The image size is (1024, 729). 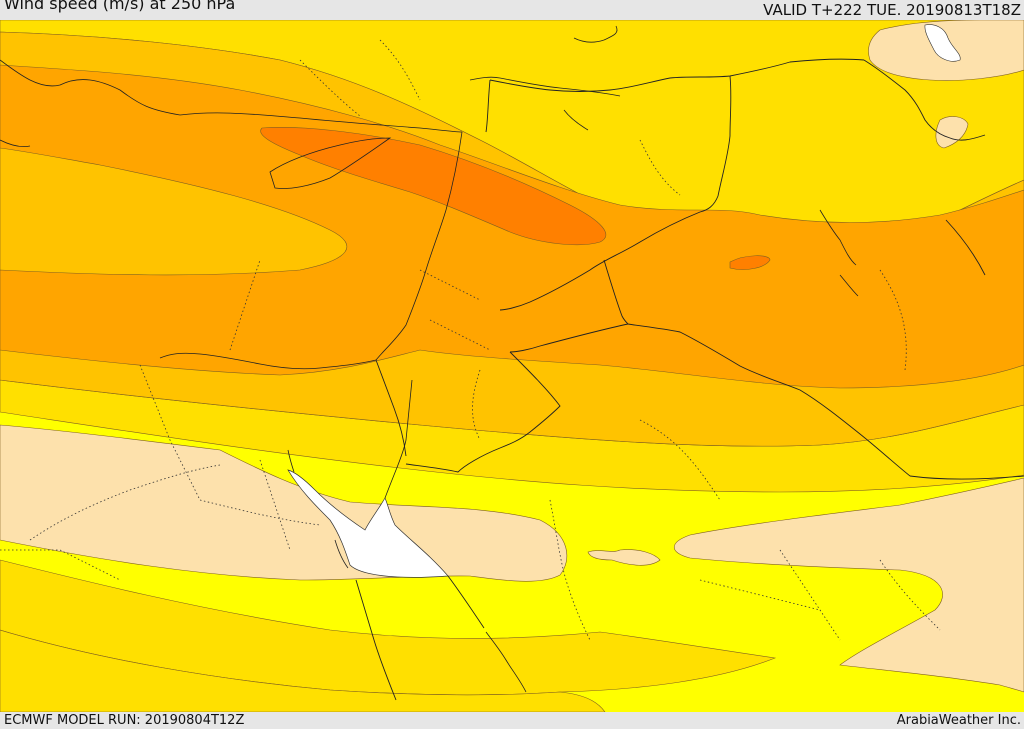 I want to click on model-run-label: ECMWF MODEL RUN: 20190804T12Z, so click(x=124, y=720).